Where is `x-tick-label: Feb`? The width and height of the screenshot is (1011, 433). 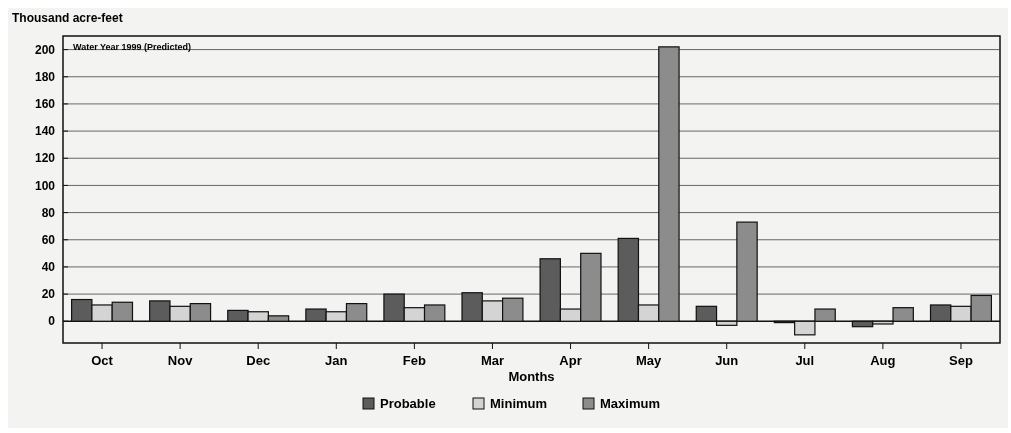
x-tick-label: Feb is located at coordinates (414, 360).